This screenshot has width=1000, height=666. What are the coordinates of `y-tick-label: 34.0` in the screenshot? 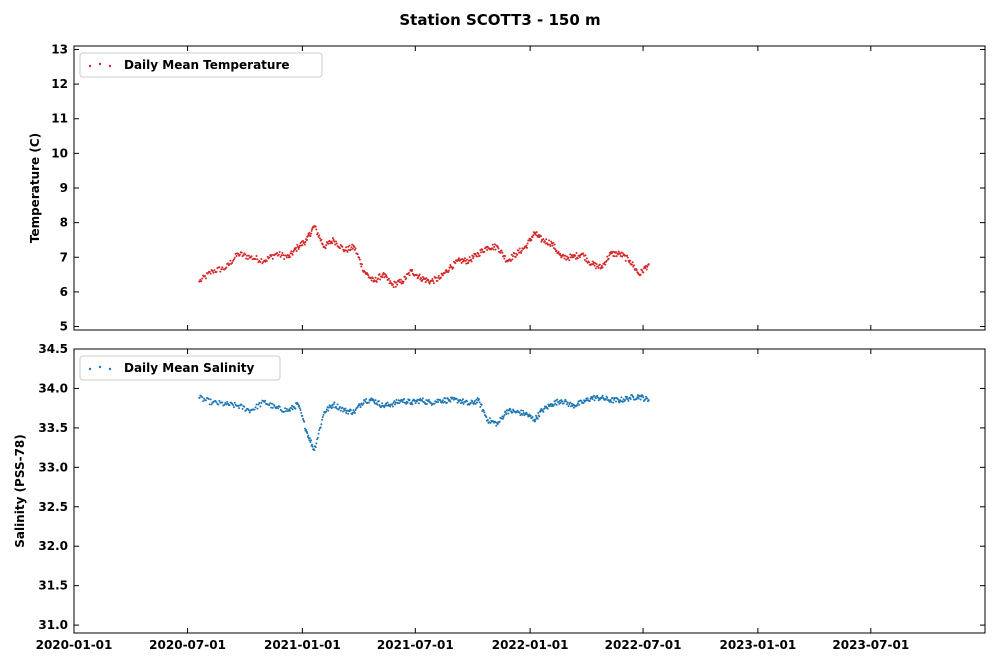 It's located at (53, 388).